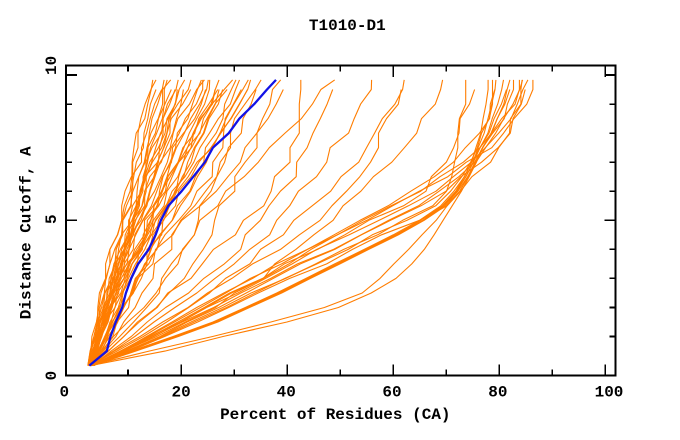 The width and height of the screenshot is (680, 440). Describe the element at coordinates (497, 392) in the screenshot. I see `svg-text: 80` at that location.